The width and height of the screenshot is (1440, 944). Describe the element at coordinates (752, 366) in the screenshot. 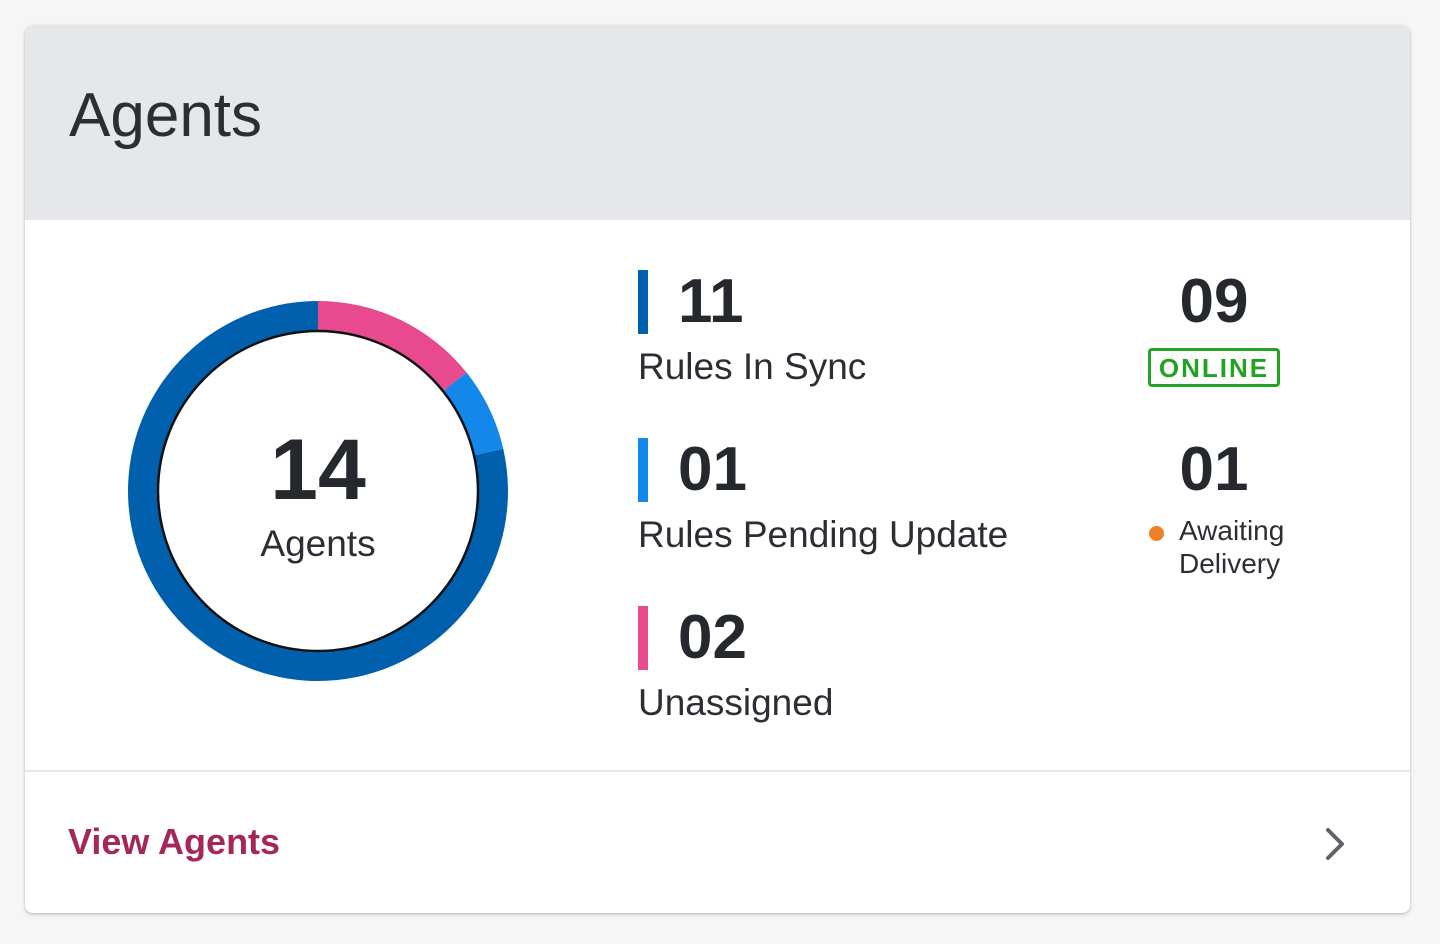

I see `stat-label: Rules In Sync` at that location.